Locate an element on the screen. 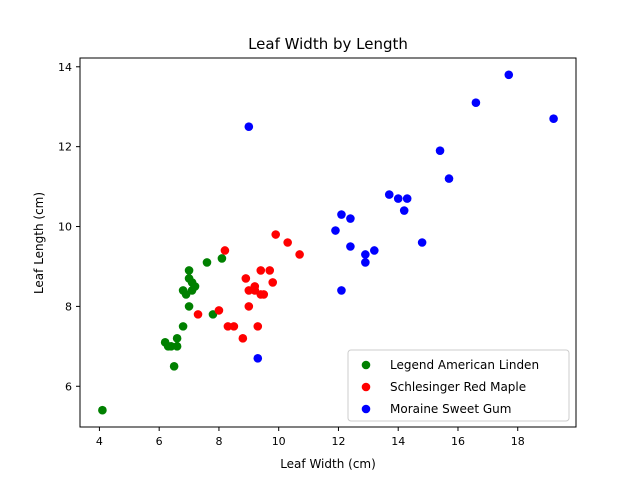 Image resolution: width=640 pixels, height=485 pixels. y-tick-label: 10 is located at coordinates (65, 227).